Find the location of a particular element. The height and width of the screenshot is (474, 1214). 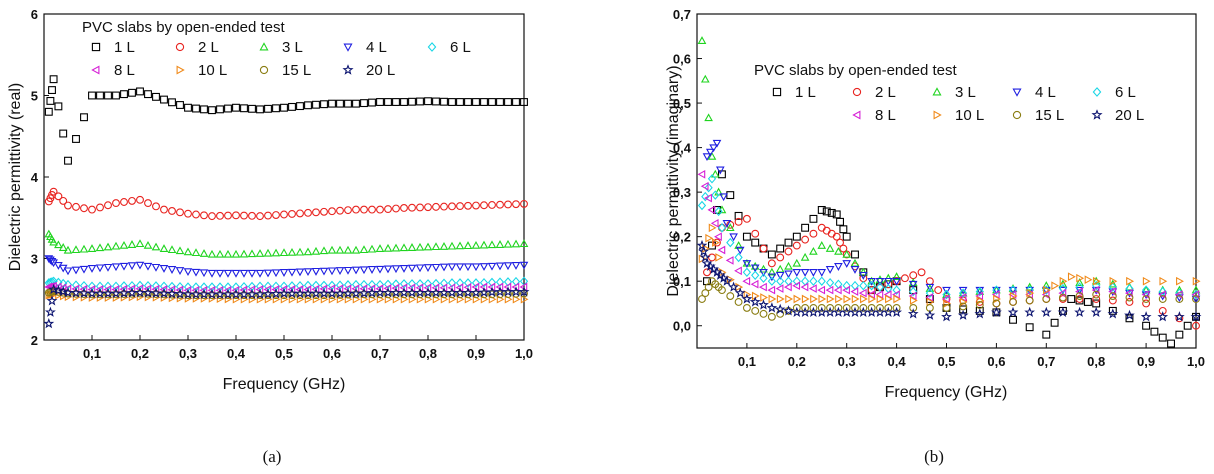

legend-label: 8 L is located at coordinates (124, 70).